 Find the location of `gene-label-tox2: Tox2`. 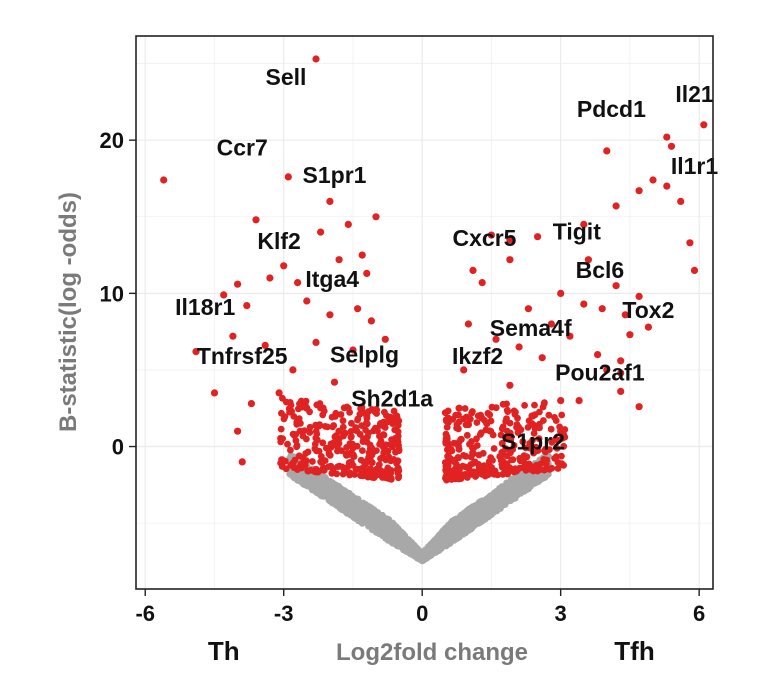

gene-label-tox2: Tox2 is located at coordinates (648, 310).